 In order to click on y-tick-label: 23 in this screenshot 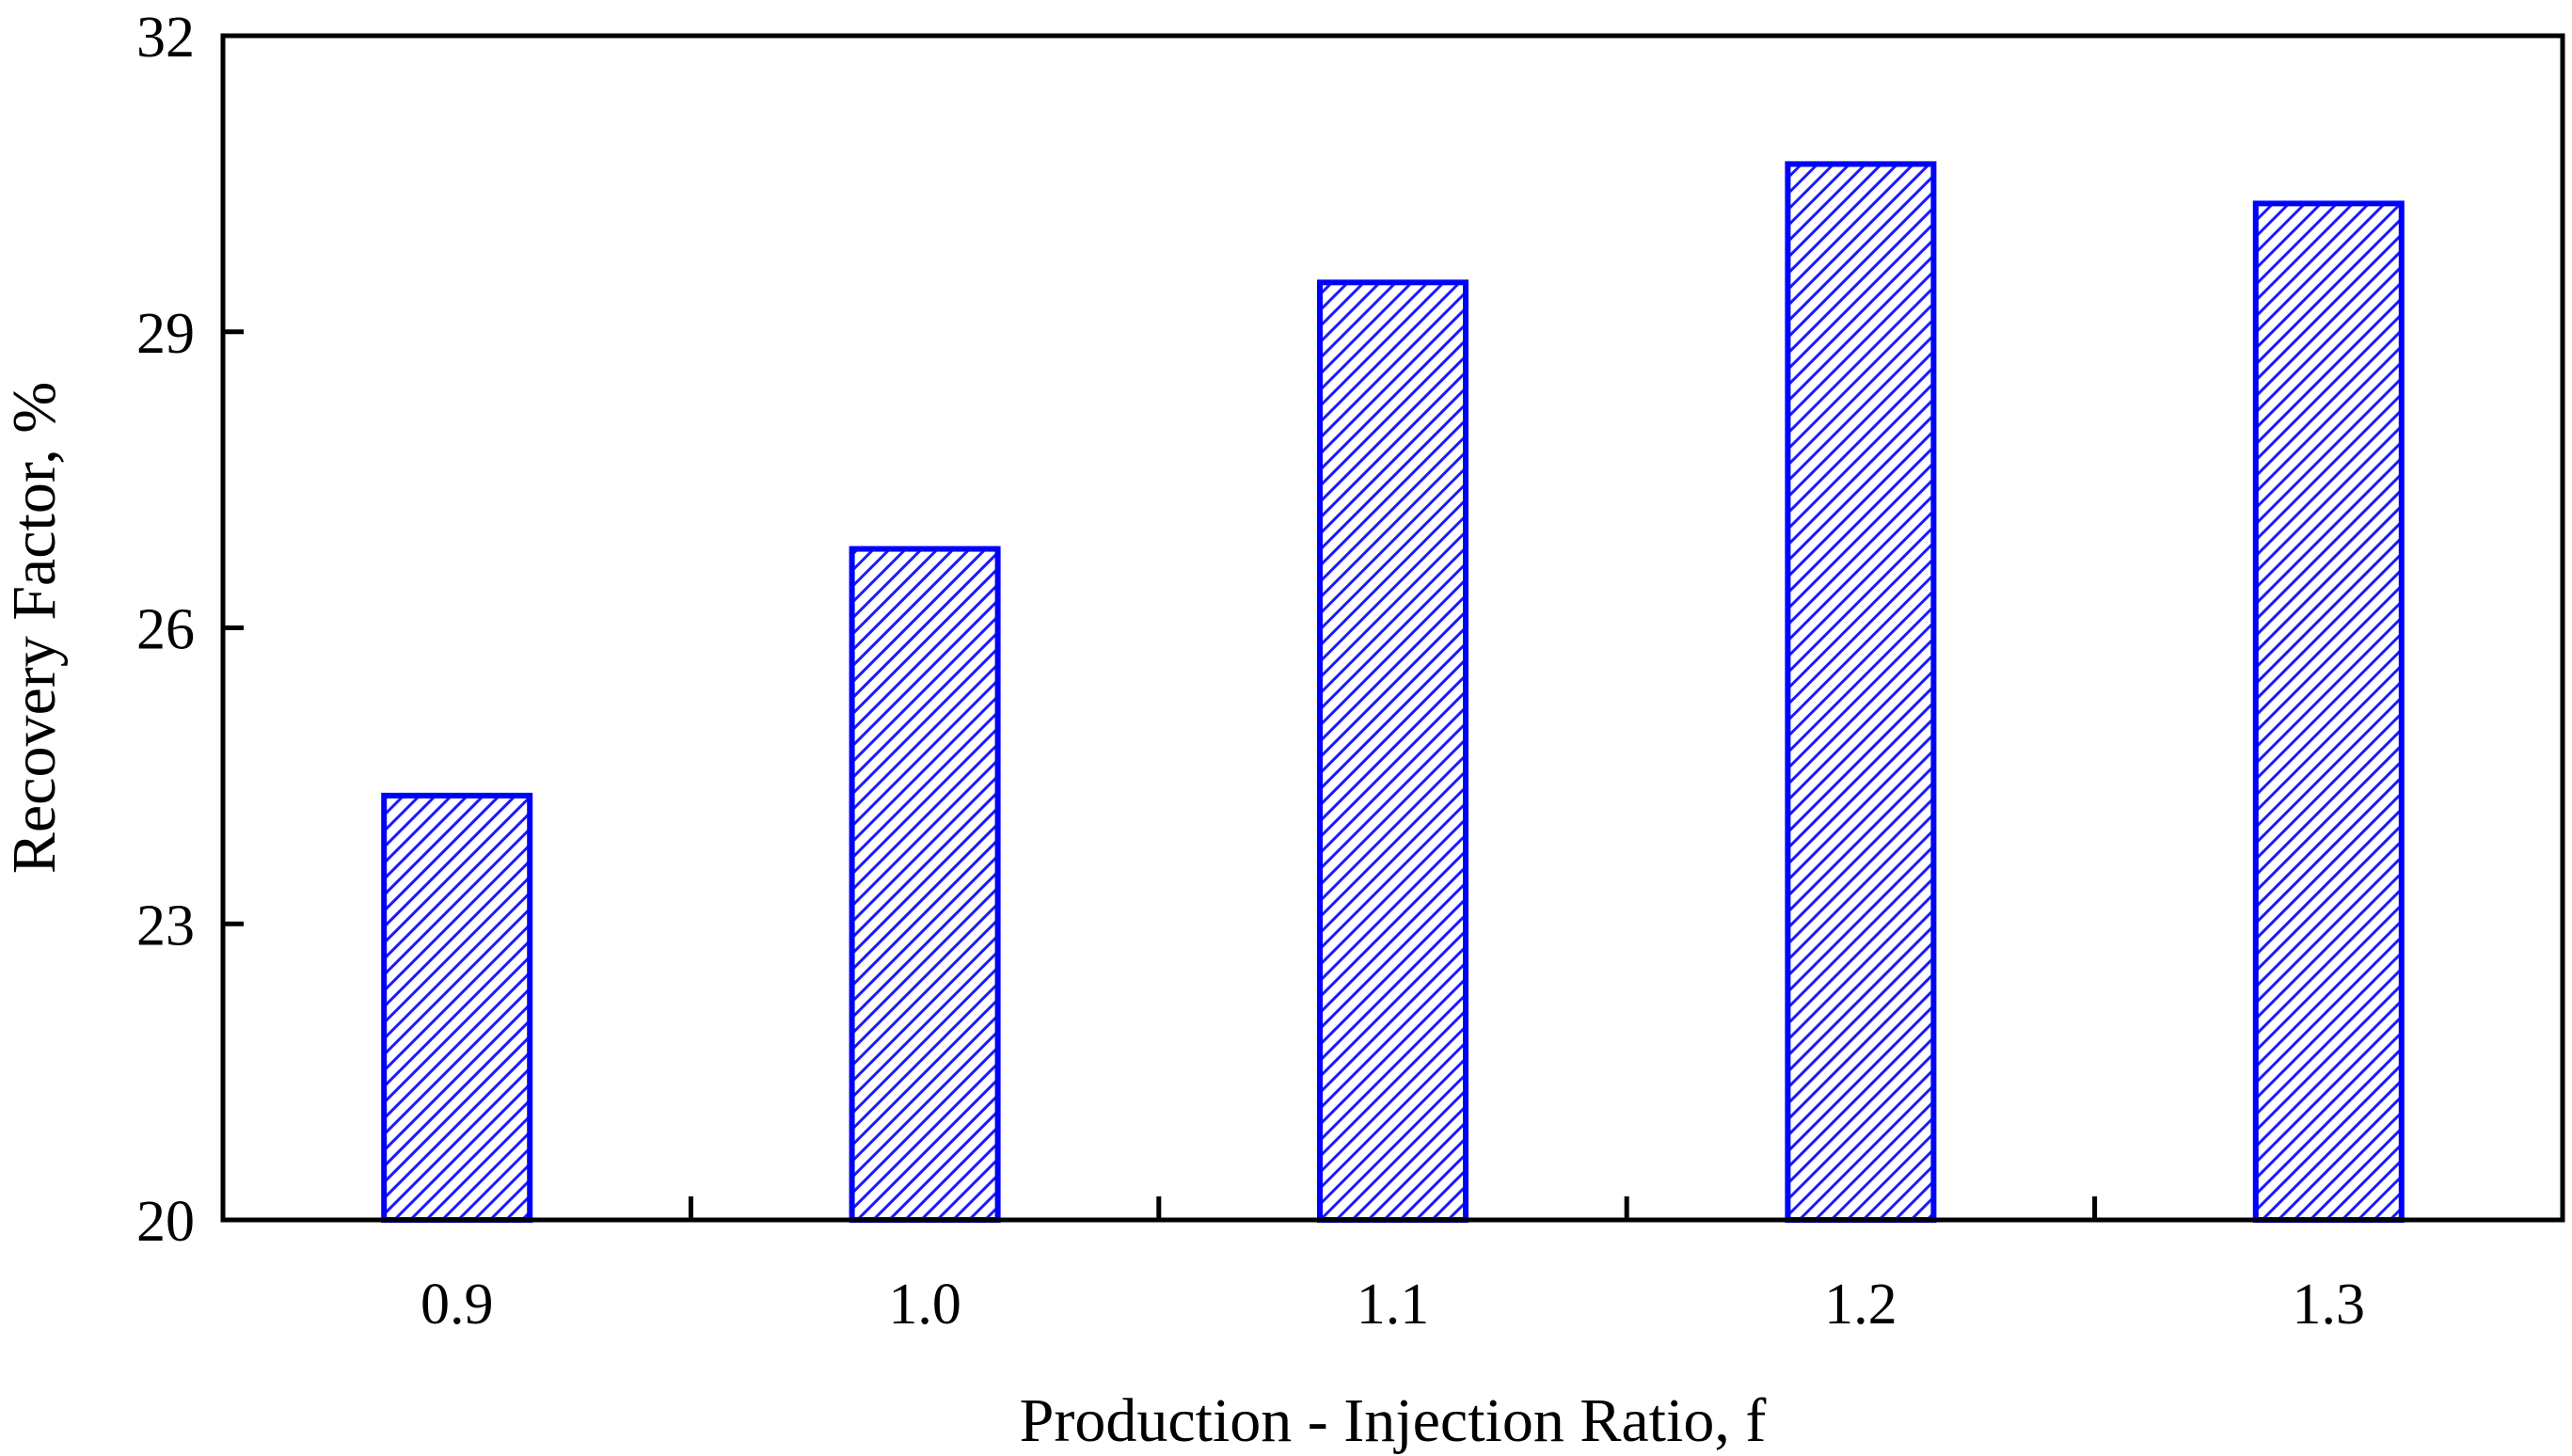, I will do `click(165, 925)`.